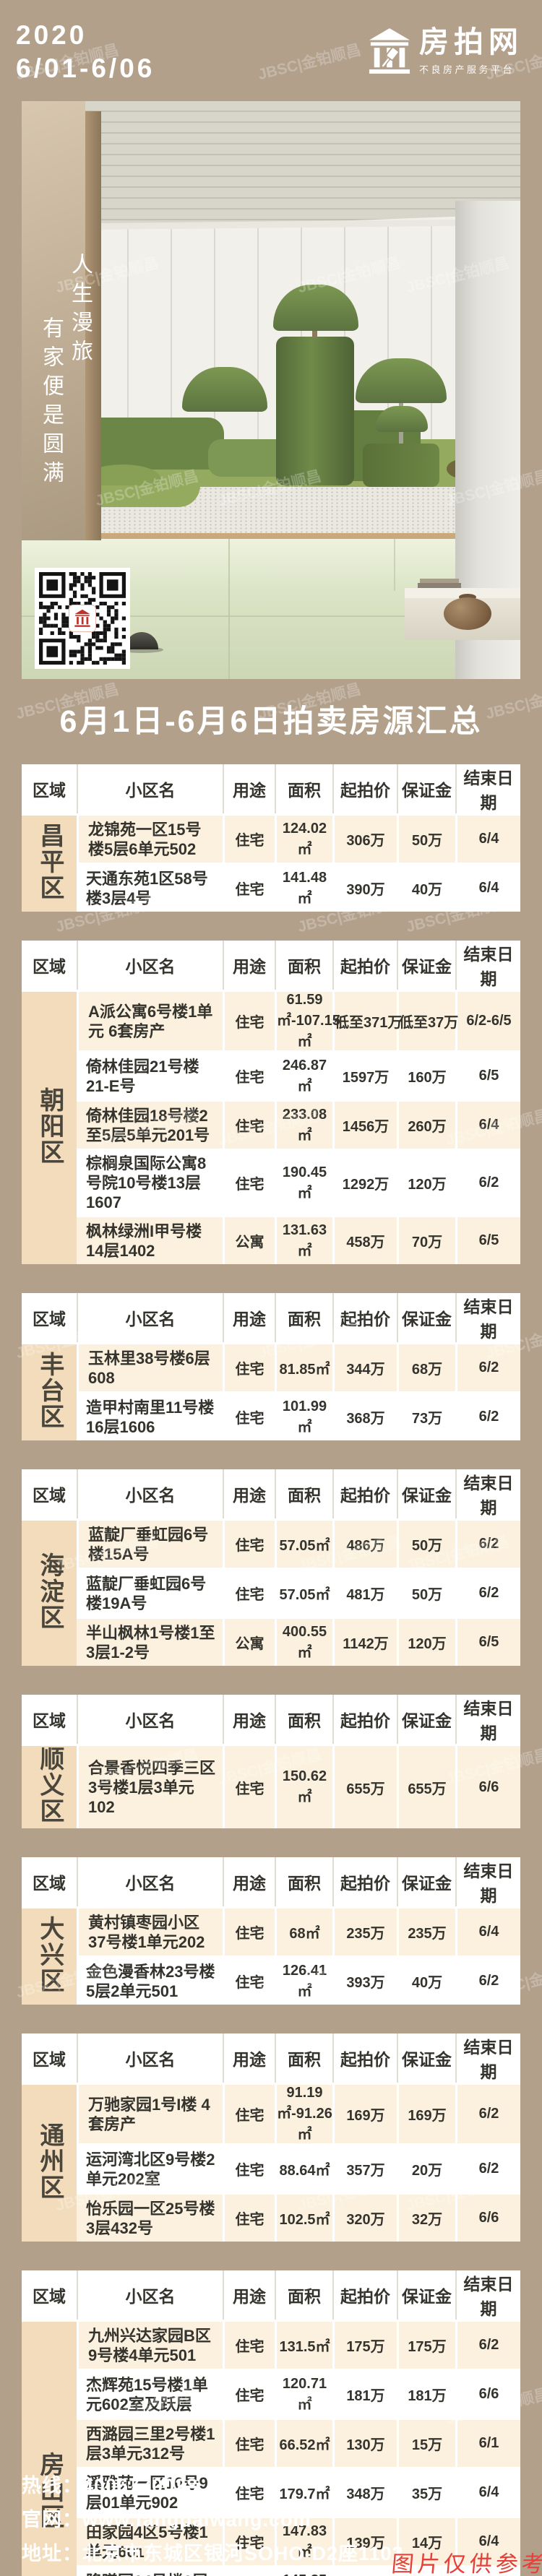 The image size is (542, 2576). Describe the element at coordinates (271, 2448) in the screenshot. I see `listing-row: 房山区 九州兴达家园B区9号楼4单元501 住宅 131.5㎡ 175万 175万 6/2` at that location.